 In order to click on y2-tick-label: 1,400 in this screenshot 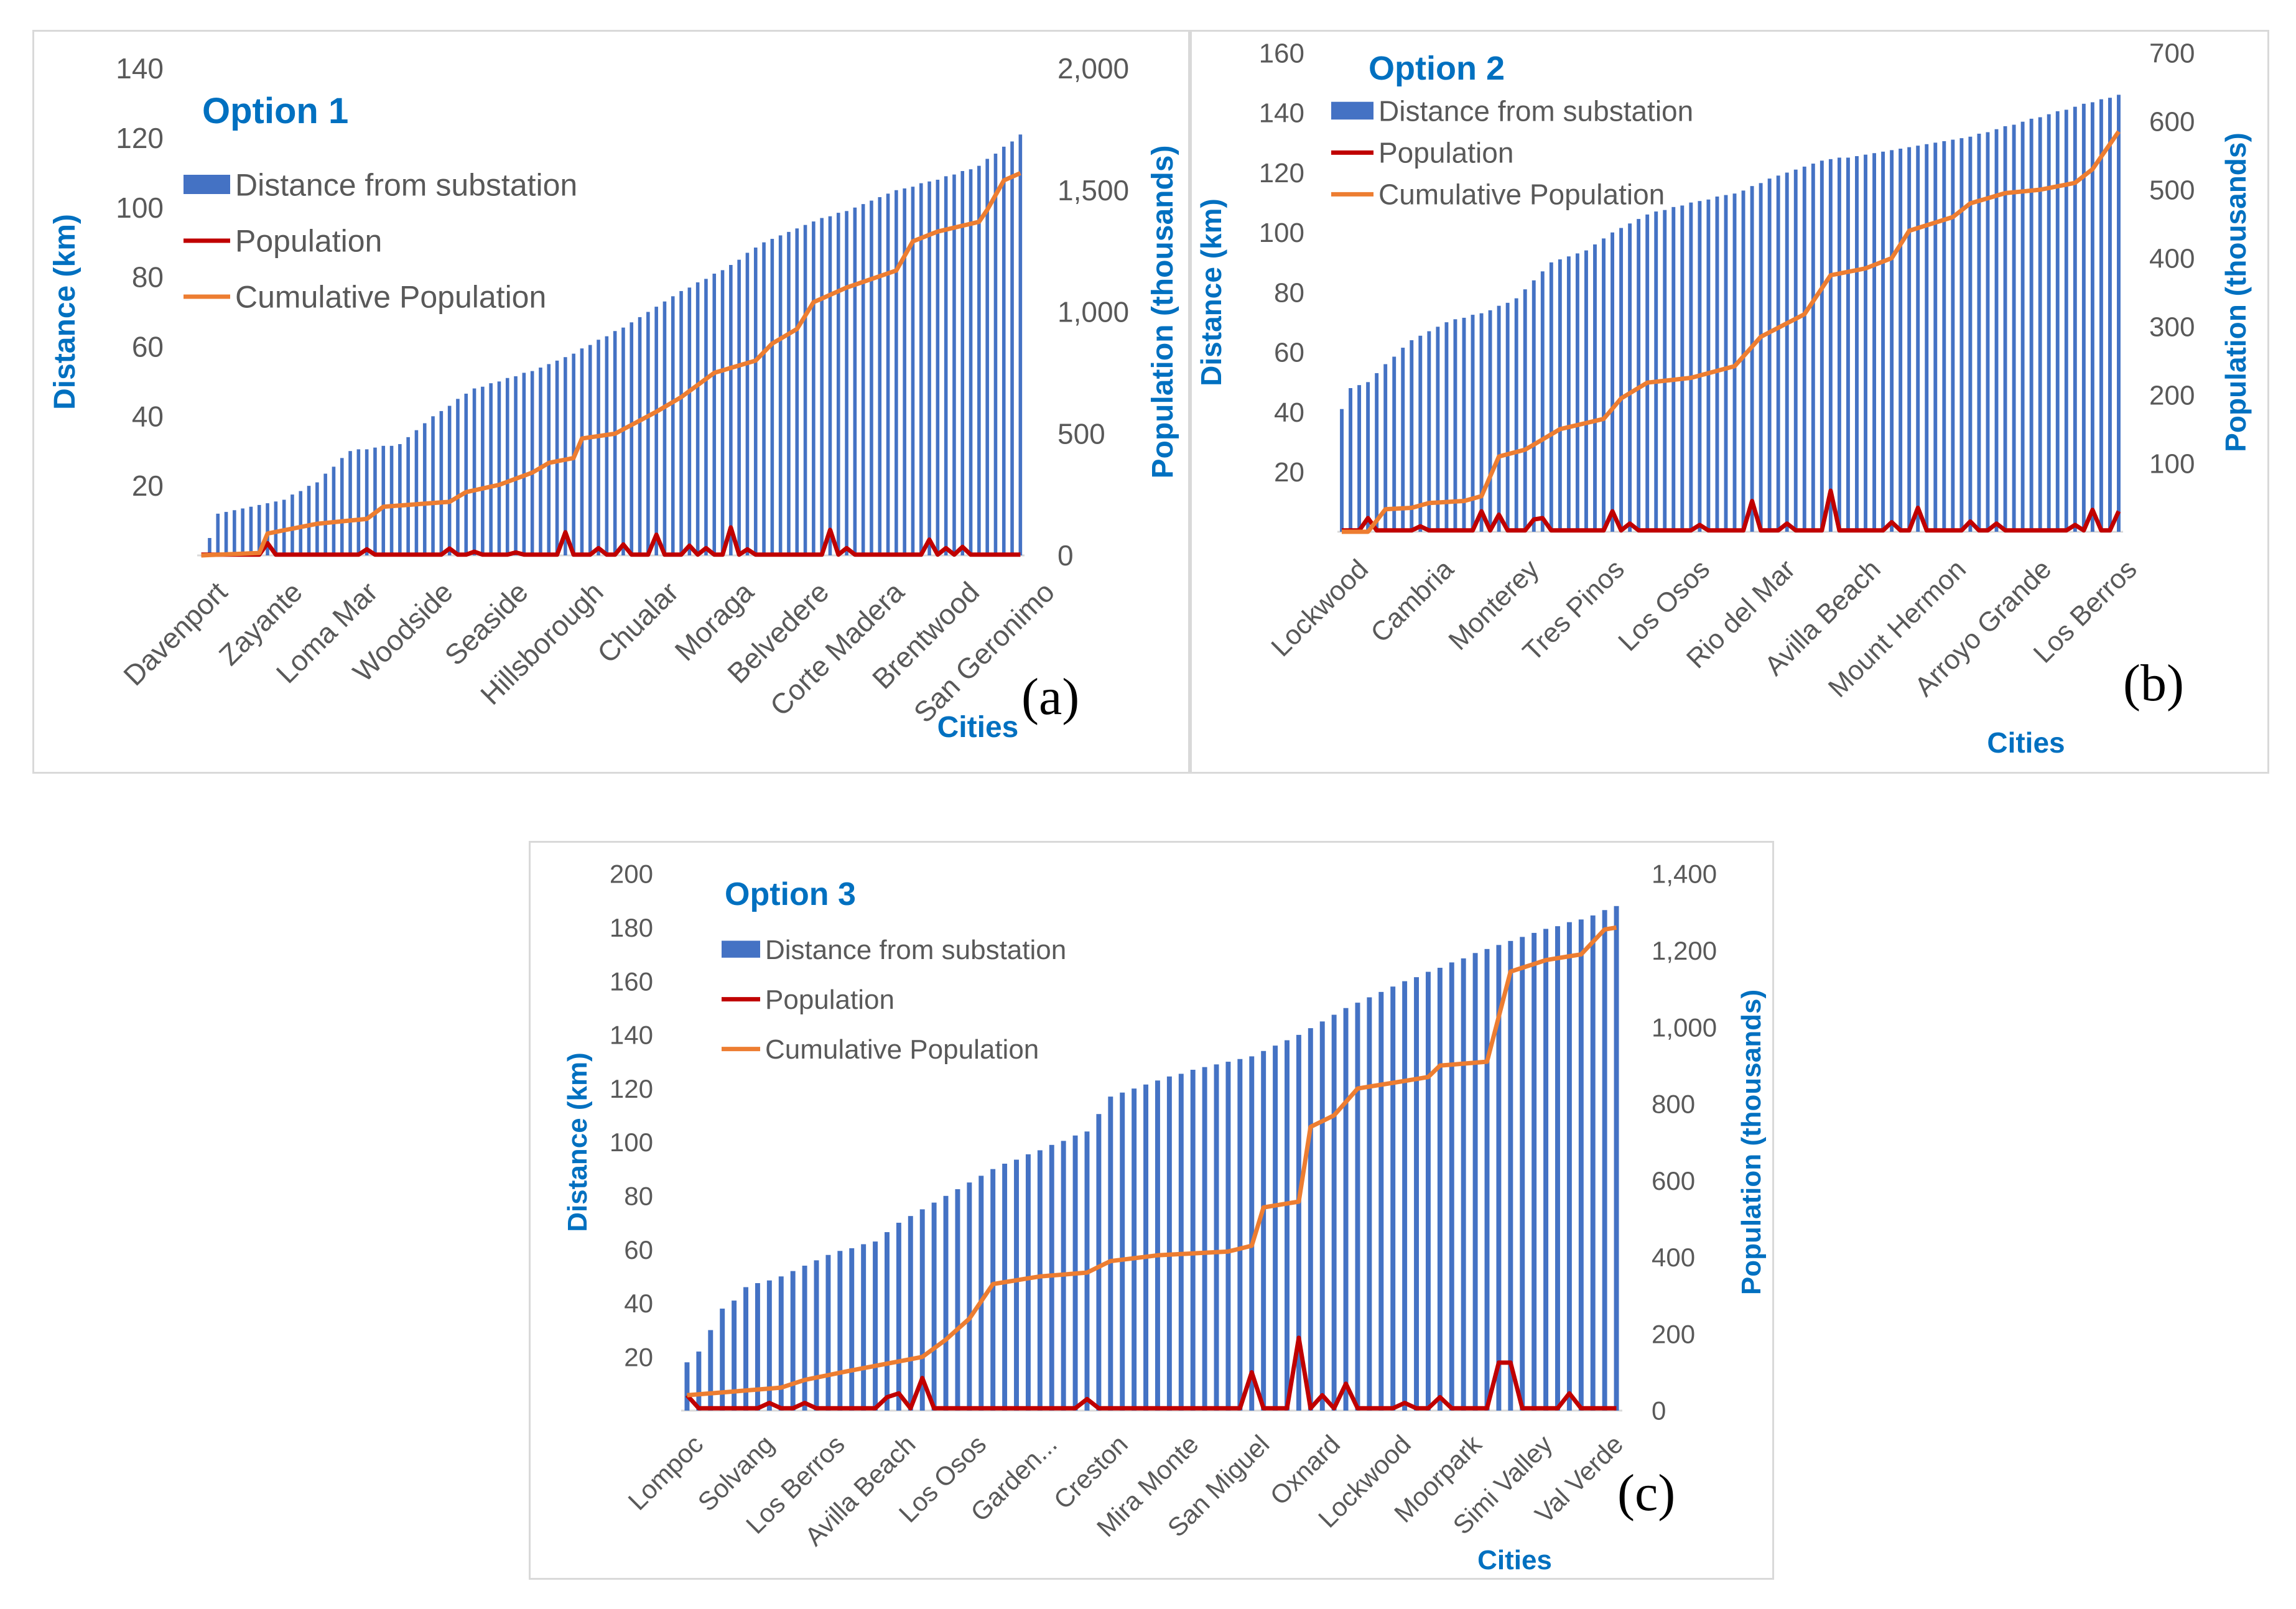, I will do `click(1684, 874)`.